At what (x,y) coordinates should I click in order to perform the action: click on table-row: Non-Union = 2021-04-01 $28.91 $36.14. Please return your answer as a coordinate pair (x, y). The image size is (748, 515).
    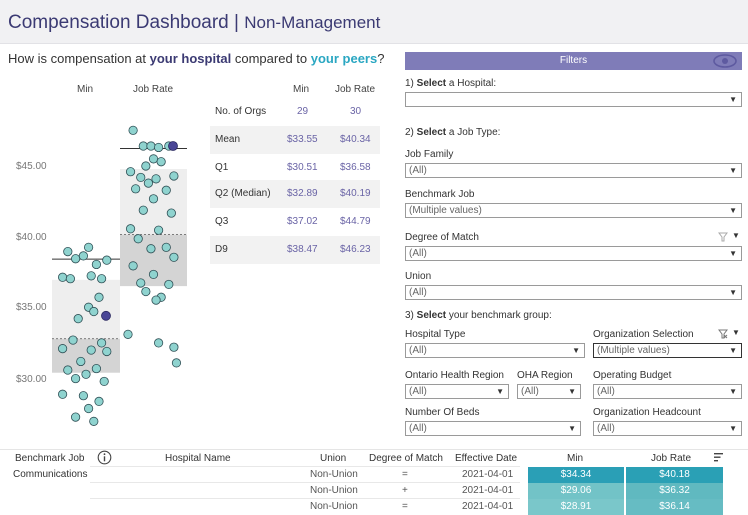
    Looking at the image, I should click on (374, 506).